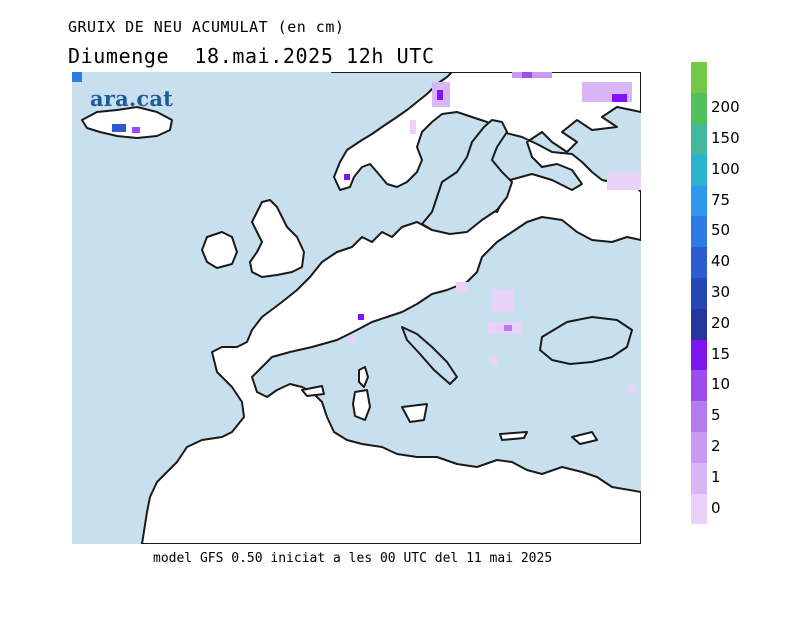 The image size is (800, 617). I want to click on legend-label: 75, so click(721, 199).